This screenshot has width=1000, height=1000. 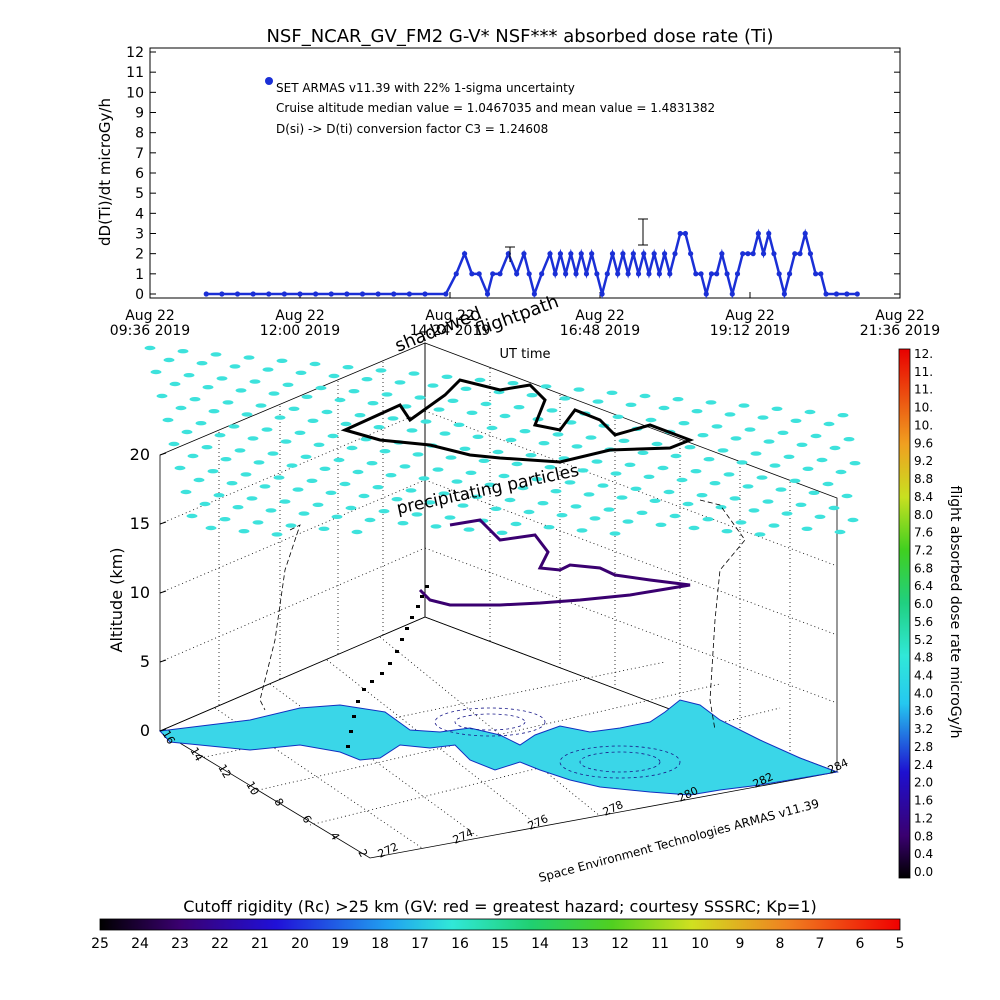 I want to click on dose-rate-tick-label: 1.6, so click(x=923, y=801).